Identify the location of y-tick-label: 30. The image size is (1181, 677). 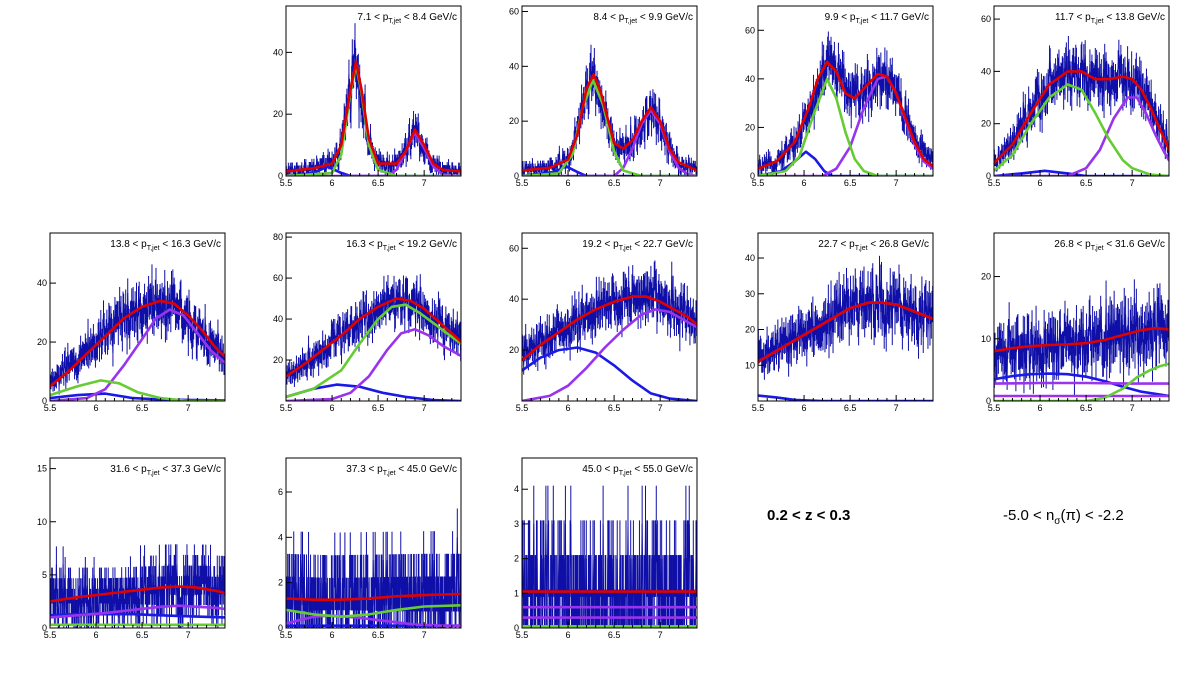
(750, 294).